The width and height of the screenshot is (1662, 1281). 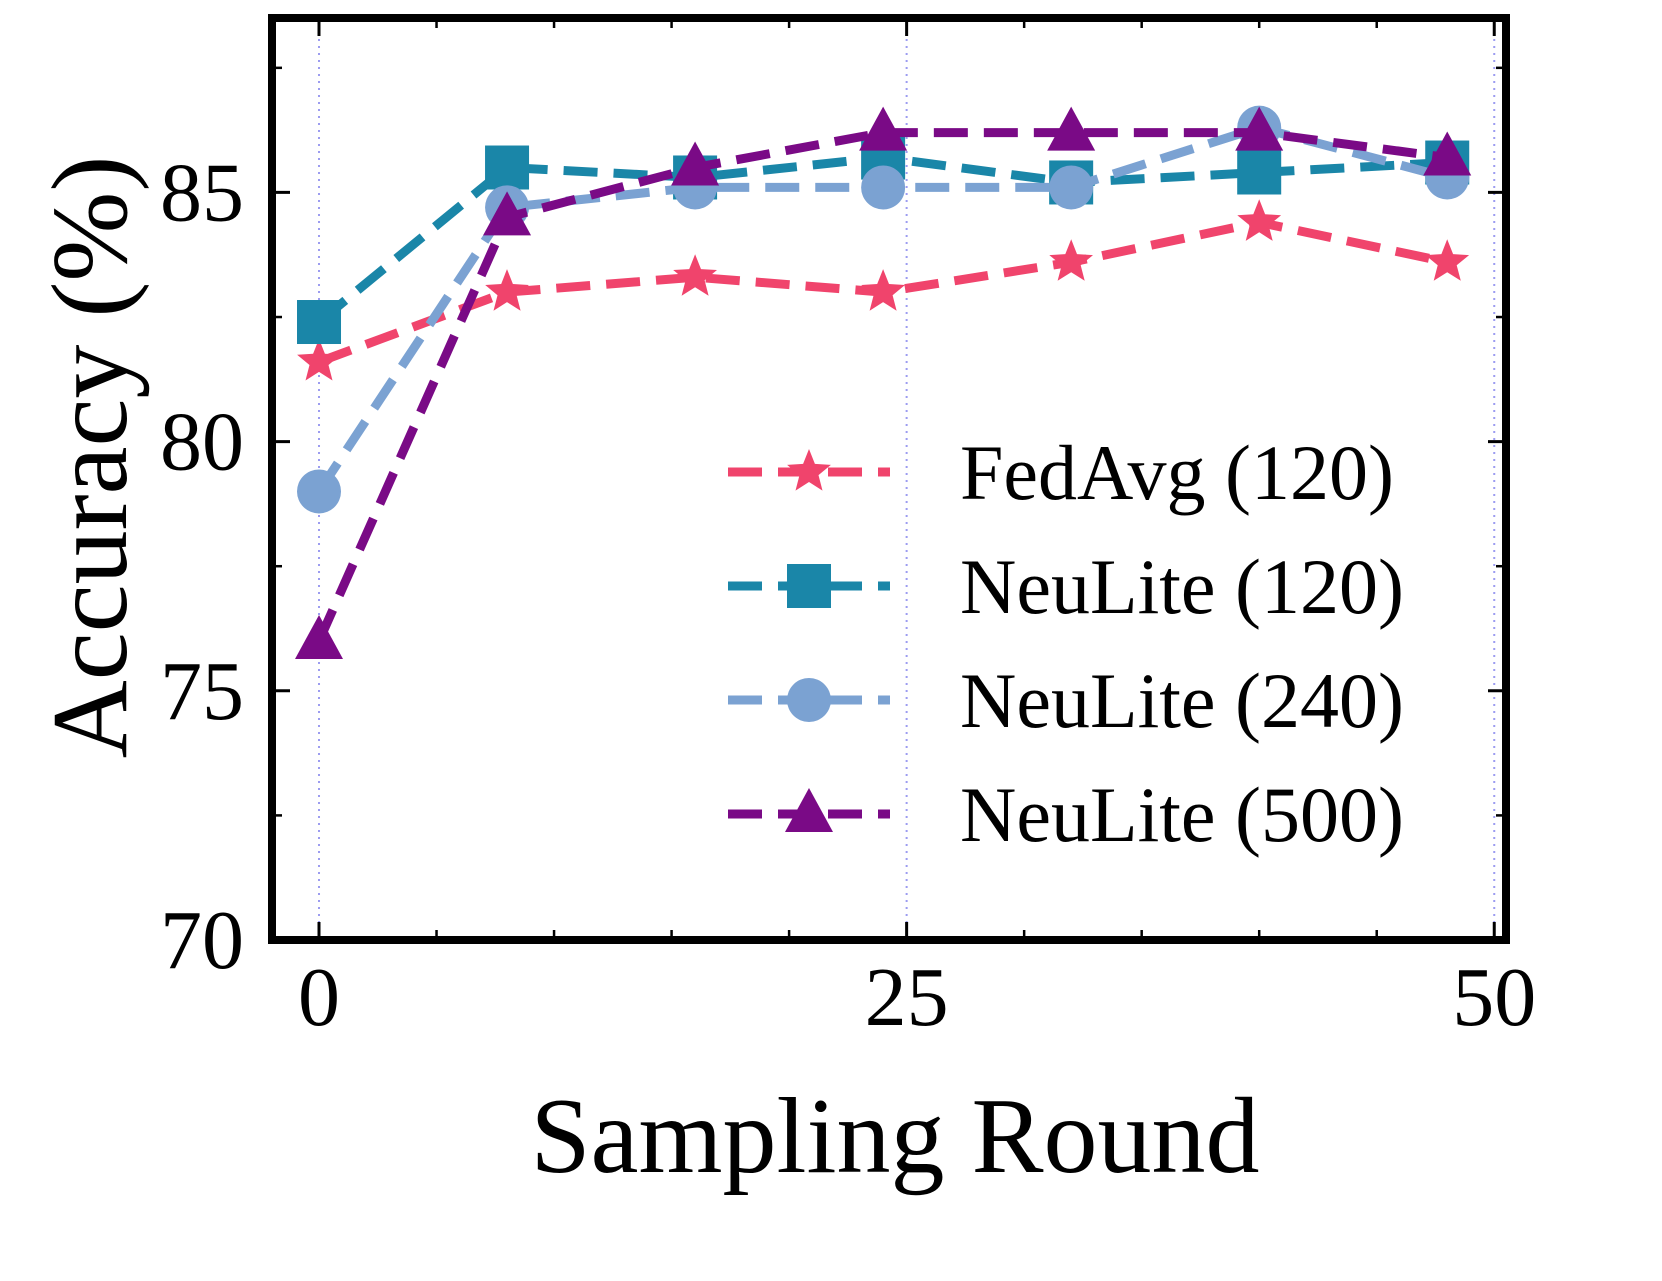 I want to click on x-axis-title: Sampling Round, so click(x=894, y=1136).